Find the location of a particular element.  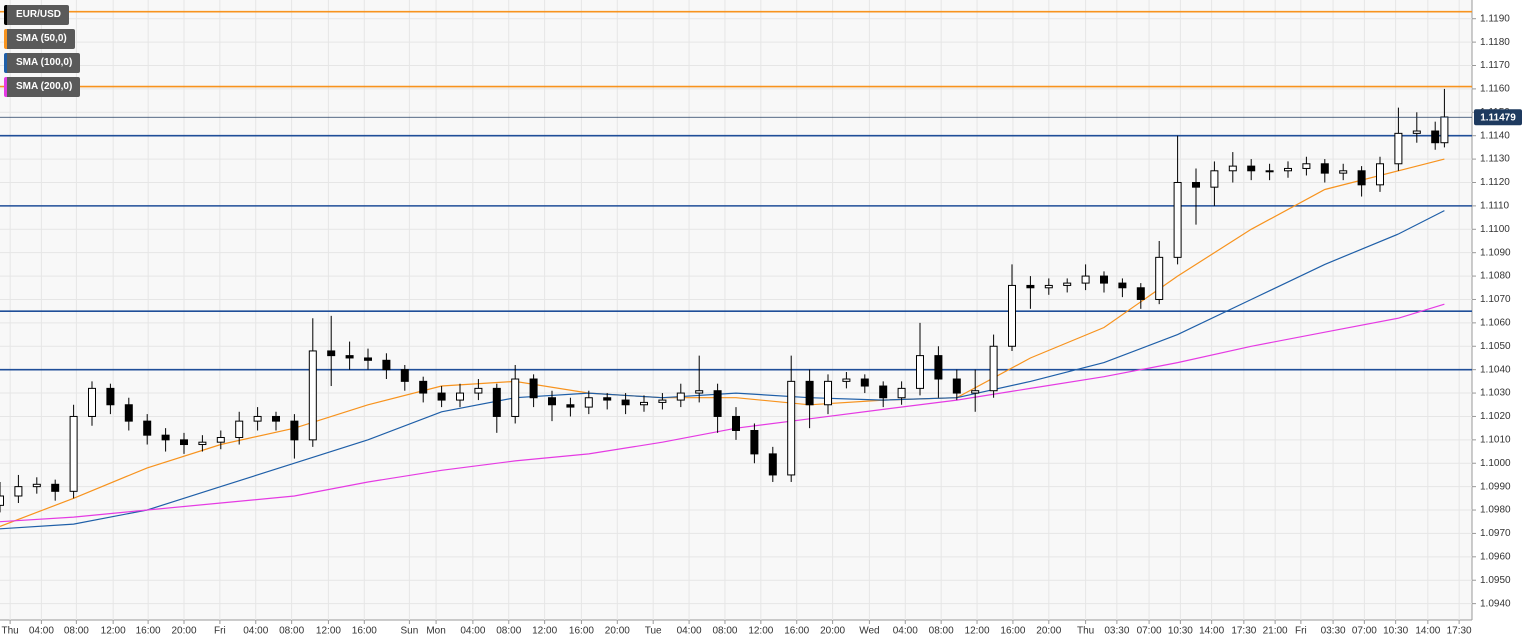

y-tick-label: 1.1050 is located at coordinates (1495, 346).